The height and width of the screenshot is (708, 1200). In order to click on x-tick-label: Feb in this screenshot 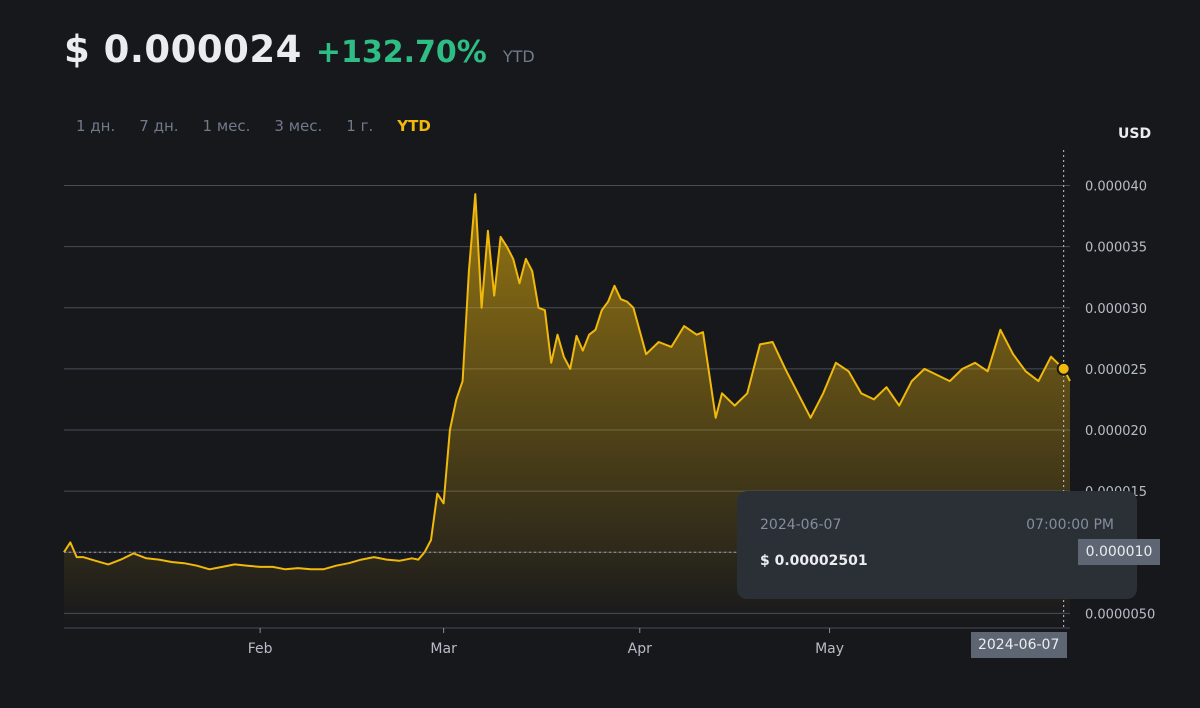, I will do `click(260, 649)`.